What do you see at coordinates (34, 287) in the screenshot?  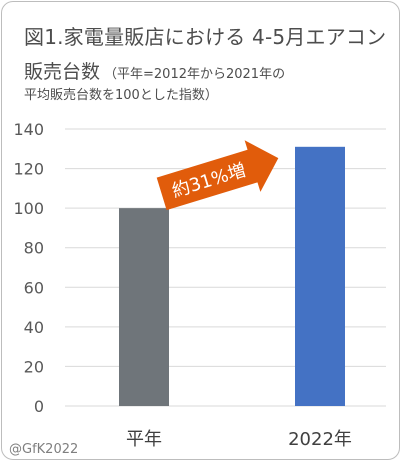 I see `y-tick-label: 60` at bounding box center [34, 287].